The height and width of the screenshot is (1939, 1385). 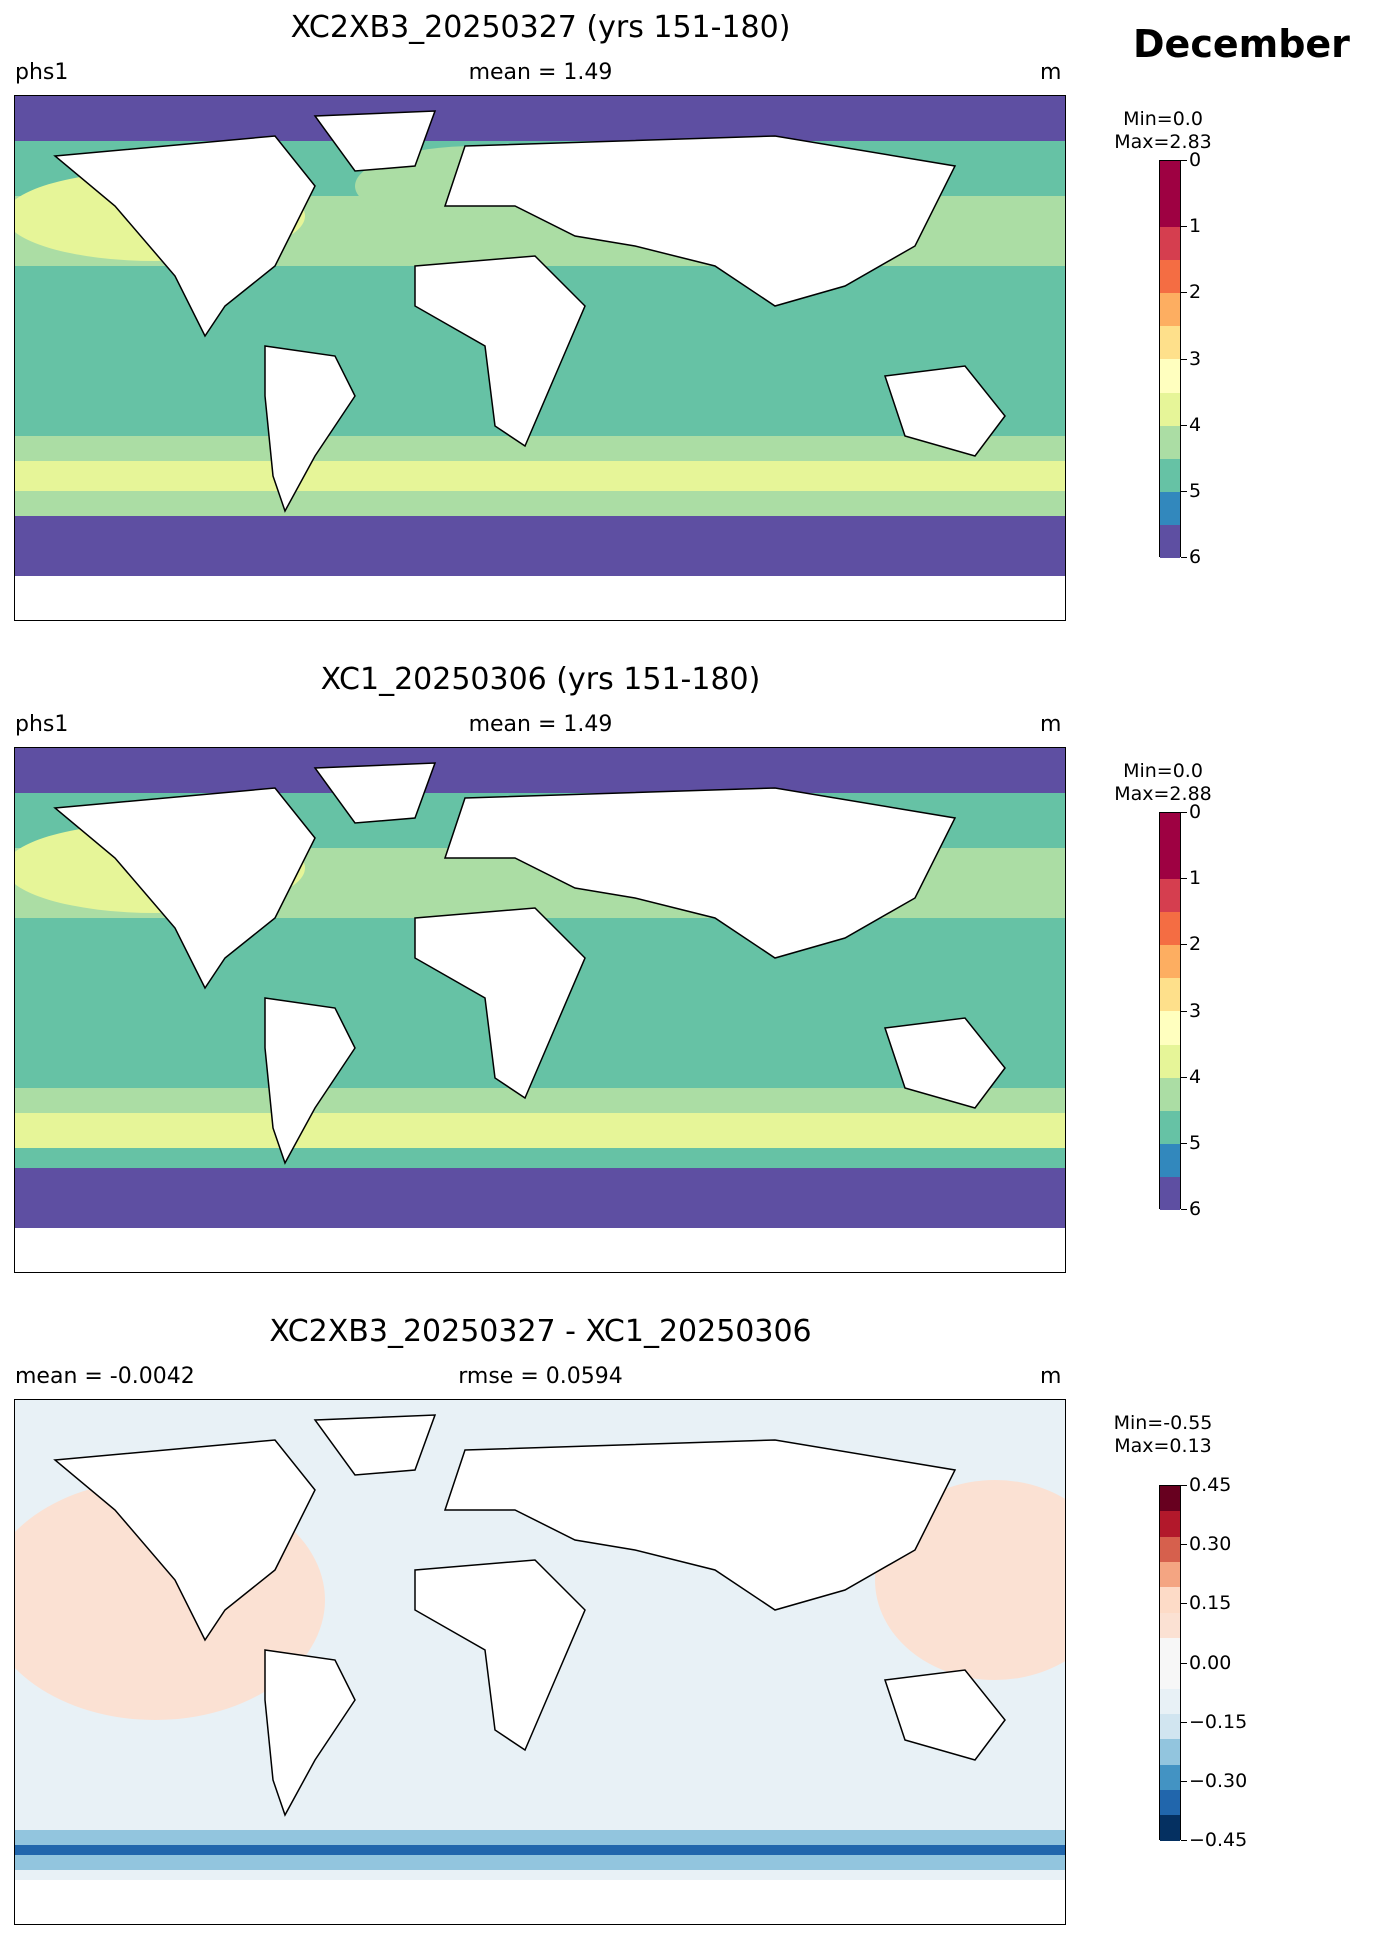 I want to click on panel-2-colorbar, so click(x=1170, y=1011).